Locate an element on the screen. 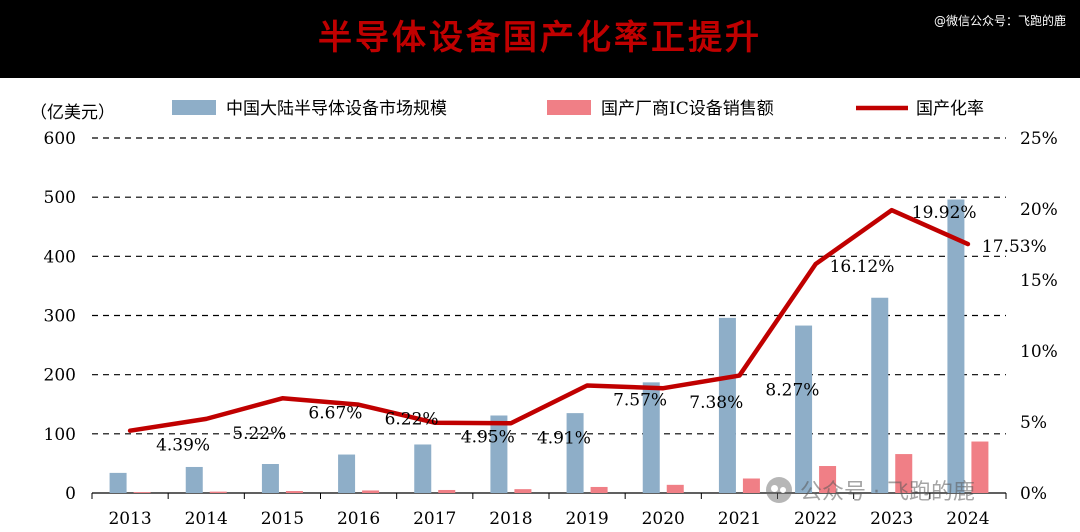 This screenshot has height=532, width=1080. watermark: 公众号 · 飞跑的鹿 is located at coordinates (870, 490).